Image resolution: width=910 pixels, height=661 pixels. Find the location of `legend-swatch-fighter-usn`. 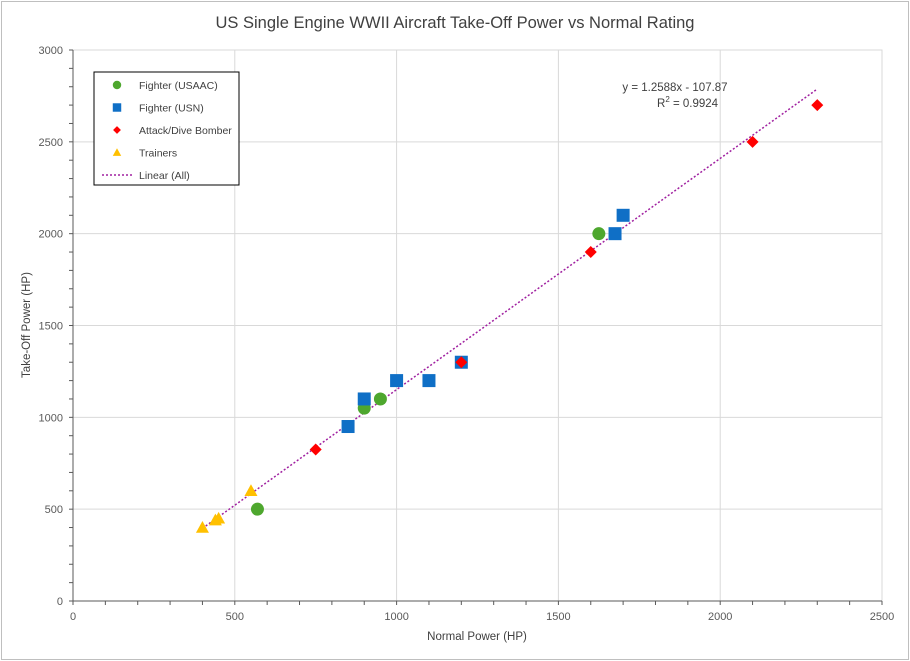

legend-swatch-fighter-usn is located at coordinates (117, 107).